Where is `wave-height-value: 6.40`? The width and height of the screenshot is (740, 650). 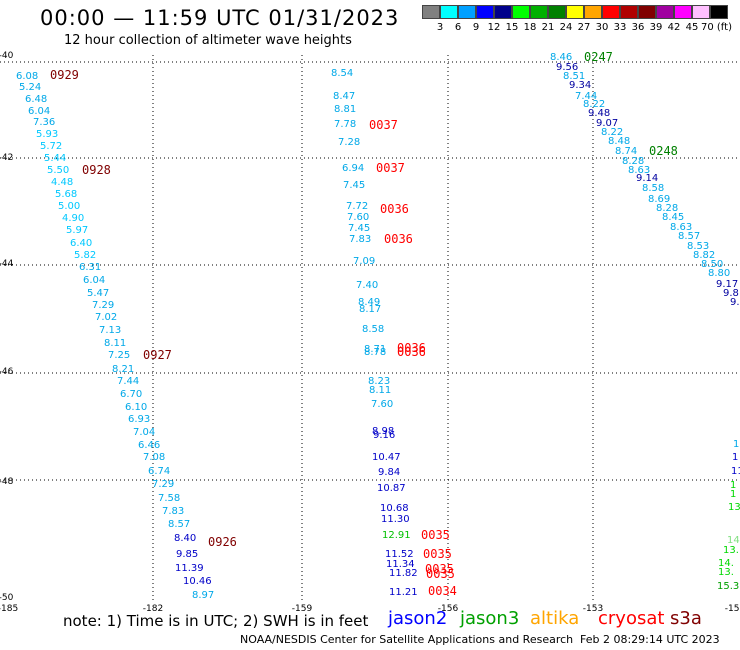
wave-height-value: 6.40 is located at coordinates (81, 243).